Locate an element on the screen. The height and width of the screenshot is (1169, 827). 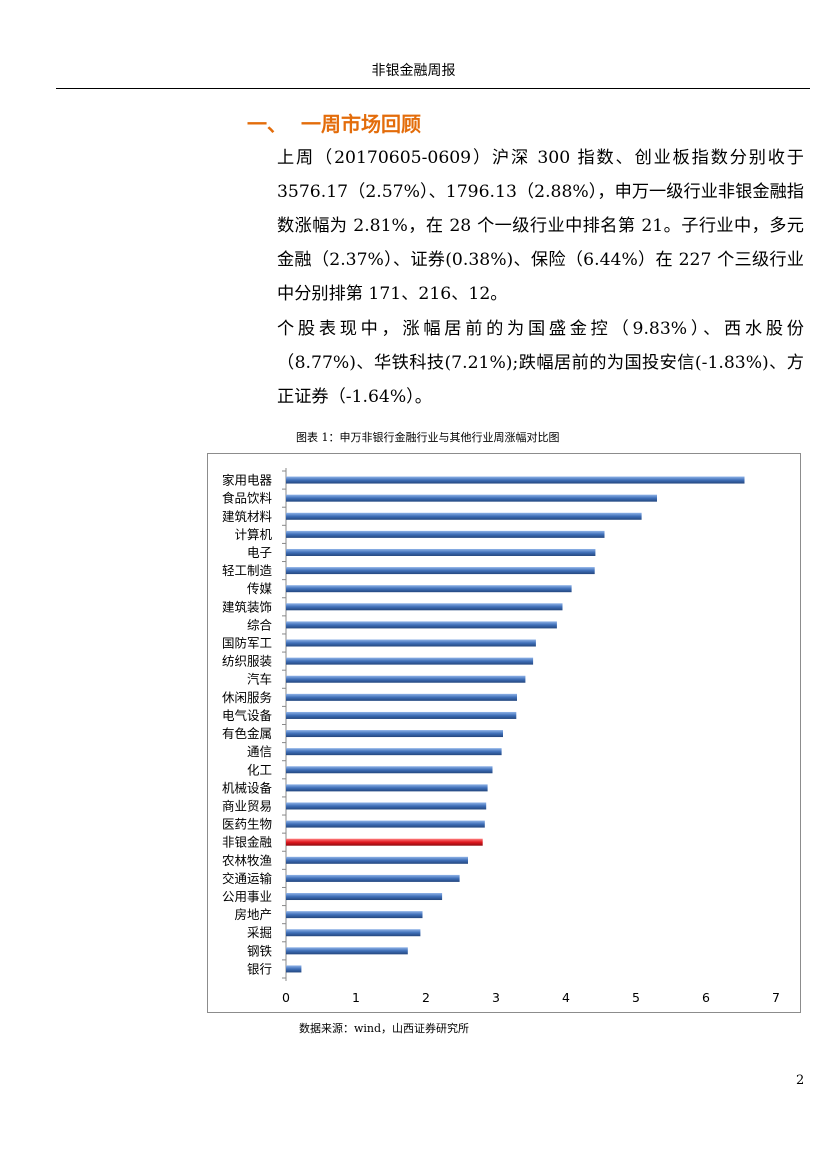
category-label: 机械设备 is located at coordinates (247, 787).